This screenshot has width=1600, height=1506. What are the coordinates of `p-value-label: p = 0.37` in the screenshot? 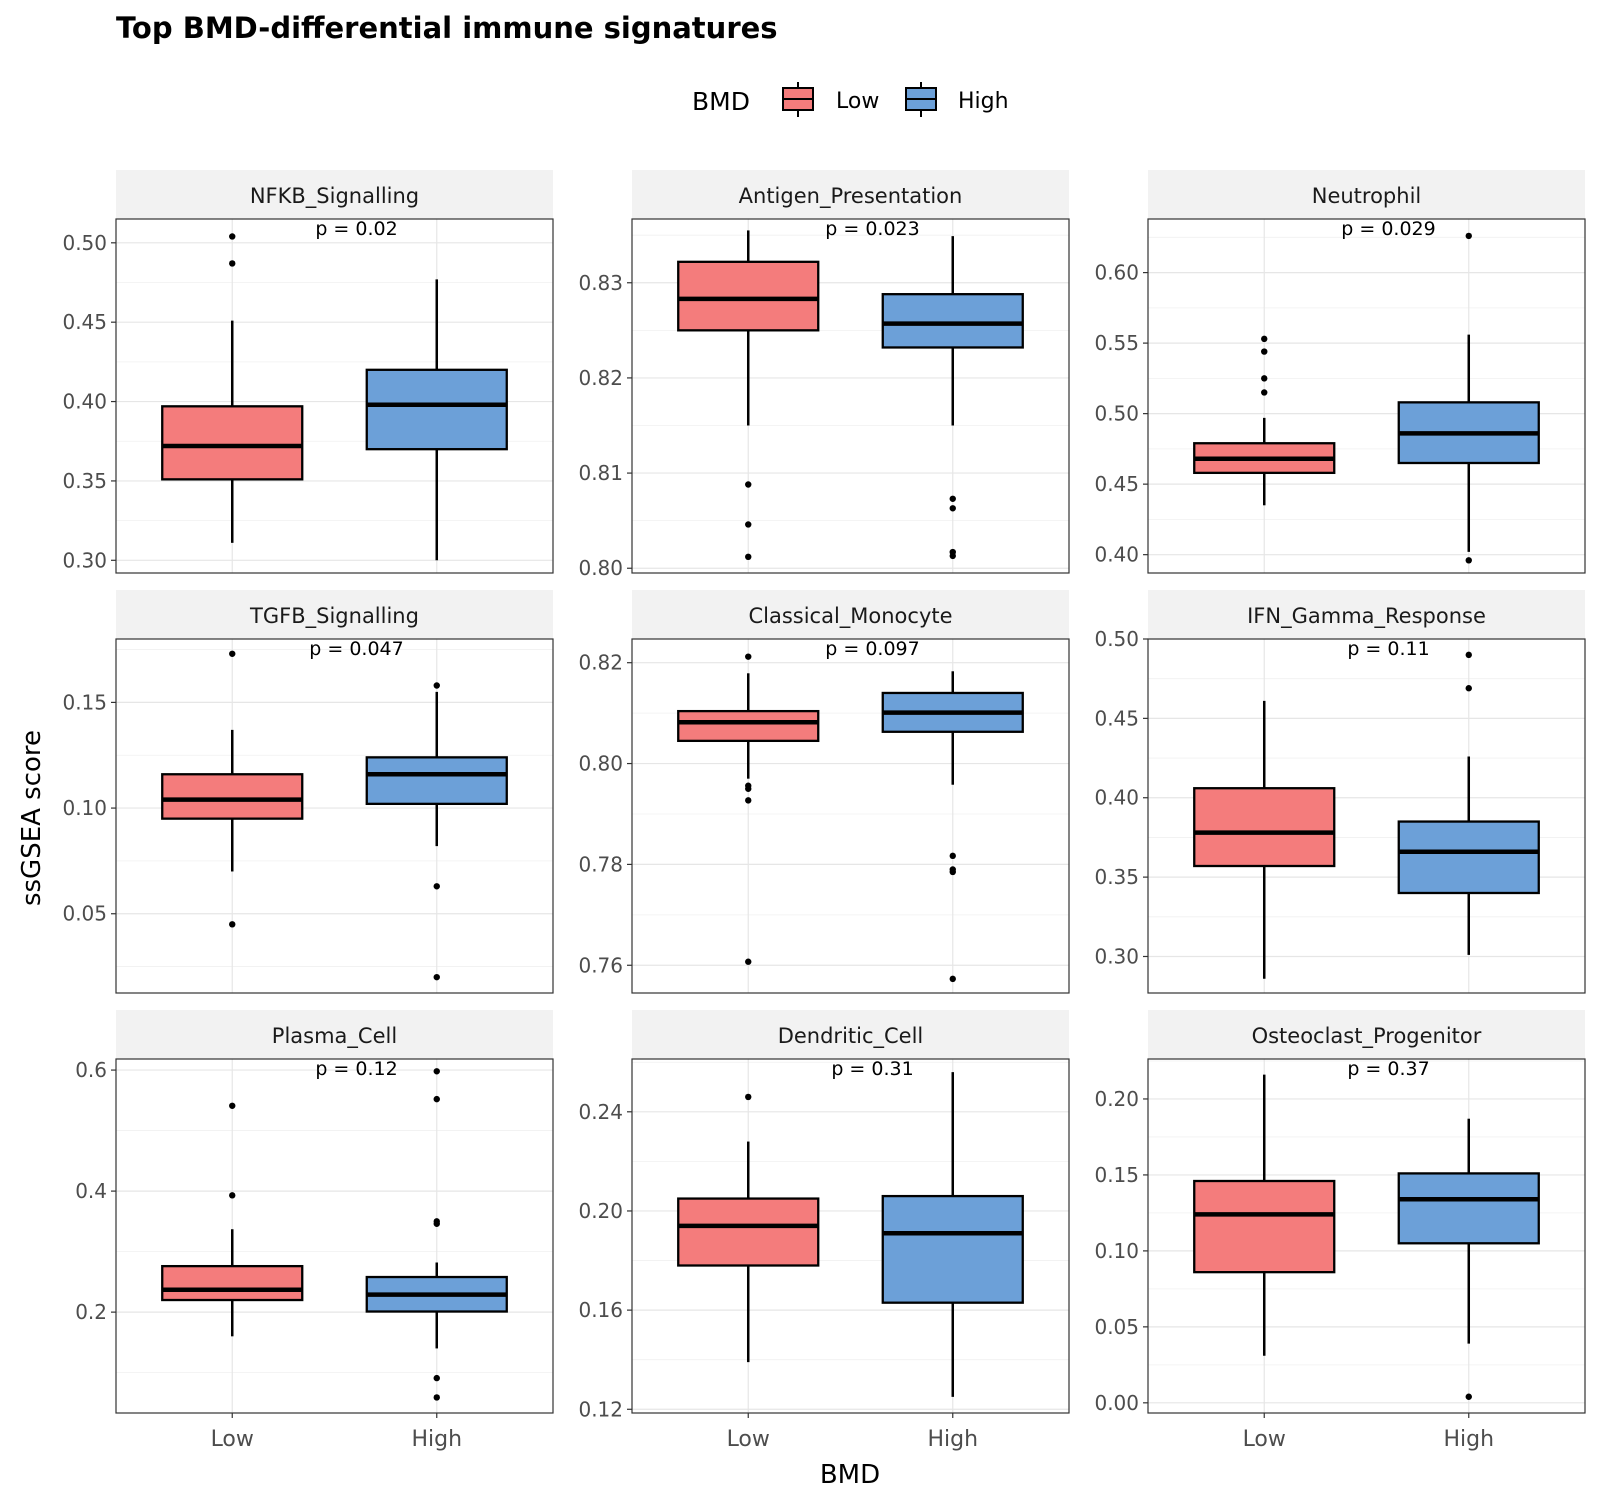 It's located at (1388, 1069).